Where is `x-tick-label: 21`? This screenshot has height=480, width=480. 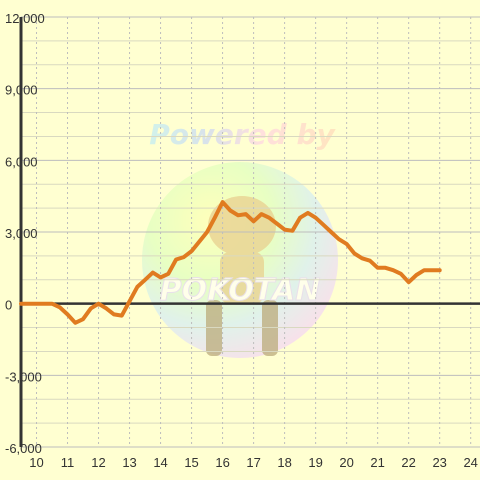 x-tick-label: 21 is located at coordinates (377, 462).